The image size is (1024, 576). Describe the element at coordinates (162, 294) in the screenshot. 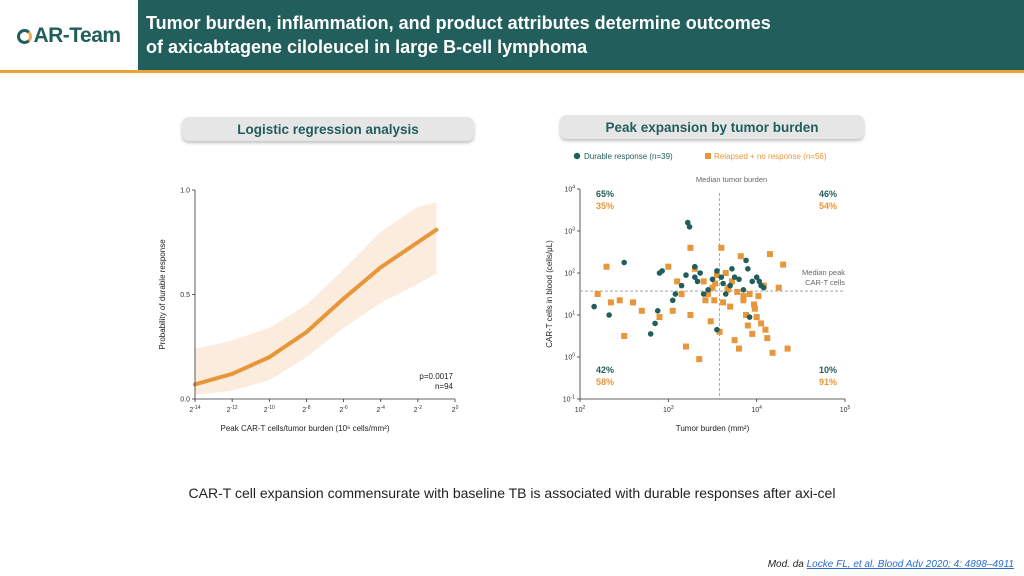

I see `y-axis-label: Probability of durable response` at that location.